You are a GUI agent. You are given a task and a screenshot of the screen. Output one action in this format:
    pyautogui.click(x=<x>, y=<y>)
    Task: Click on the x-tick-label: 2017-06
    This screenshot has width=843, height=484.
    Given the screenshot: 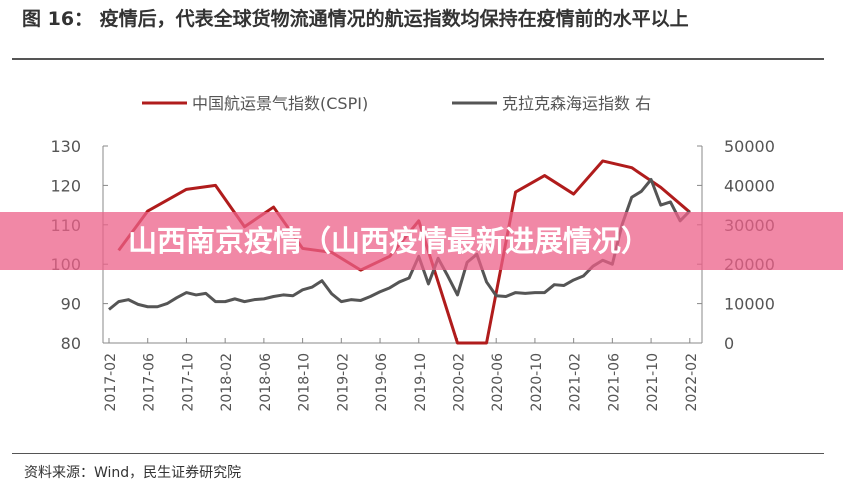 What is the action you would take?
    pyautogui.click(x=150, y=382)
    